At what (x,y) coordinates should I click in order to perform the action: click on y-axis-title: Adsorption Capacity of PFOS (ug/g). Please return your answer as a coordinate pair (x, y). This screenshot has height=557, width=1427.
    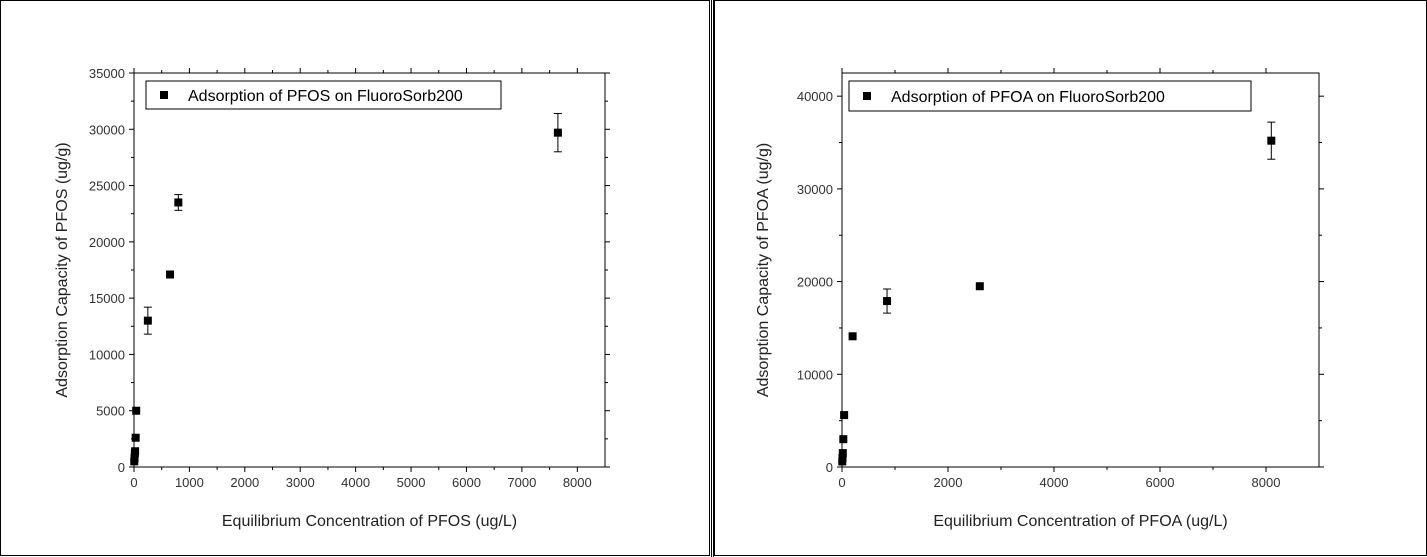
    Looking at the image, I should click on (62, 269).